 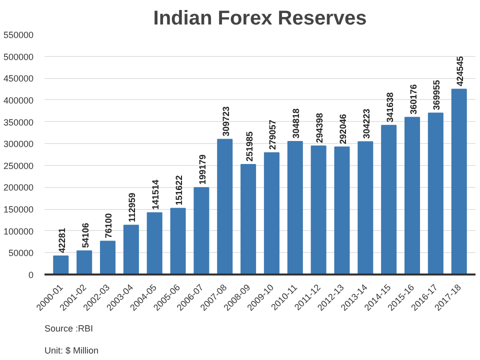 I want to click on y-tick-label: 500000, so click(x=18, y=57).